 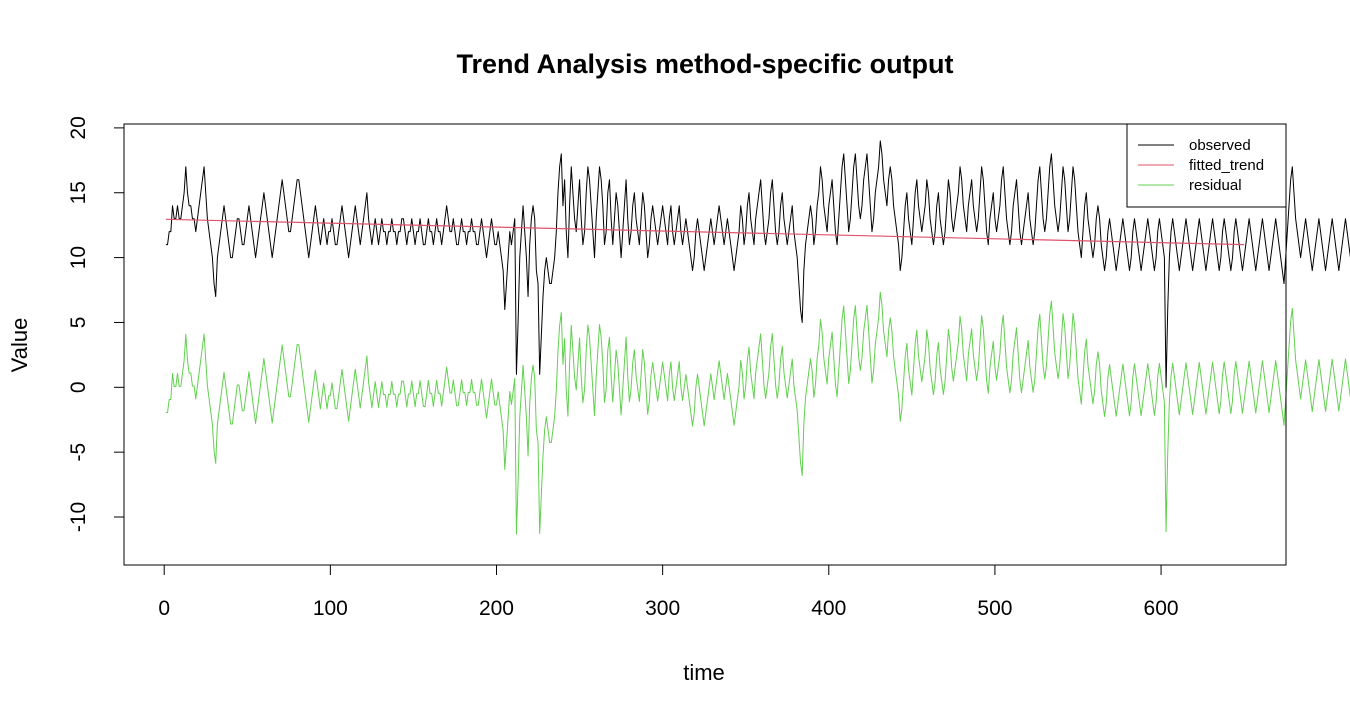 I want to click on y-axis-label: Value, so click(x=19, y=345).